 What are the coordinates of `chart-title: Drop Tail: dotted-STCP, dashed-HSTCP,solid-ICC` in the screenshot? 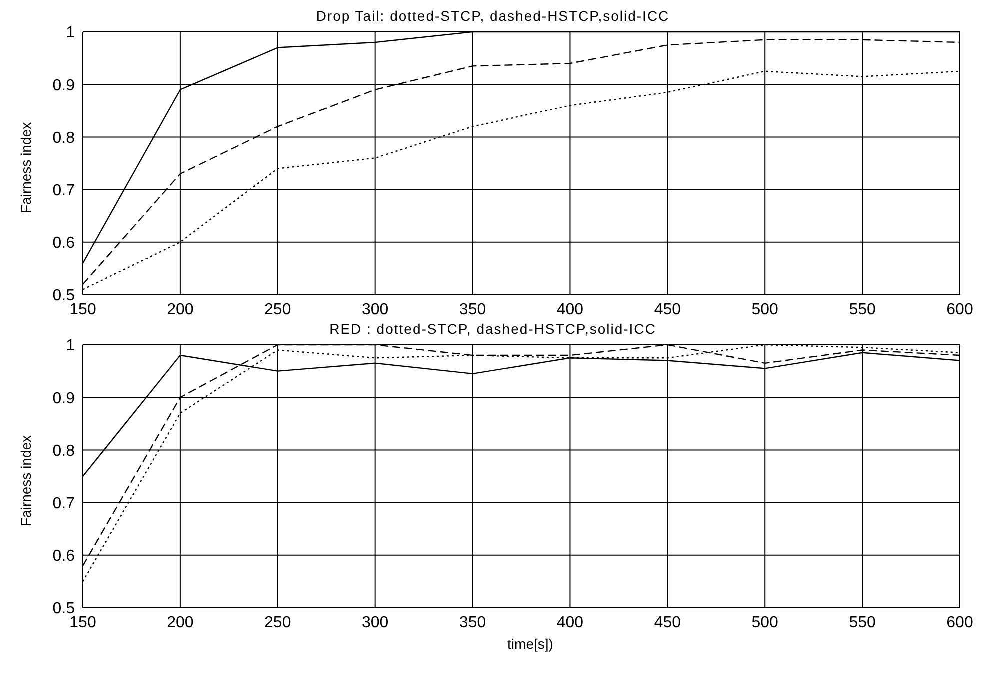 It's located at (493, 17).